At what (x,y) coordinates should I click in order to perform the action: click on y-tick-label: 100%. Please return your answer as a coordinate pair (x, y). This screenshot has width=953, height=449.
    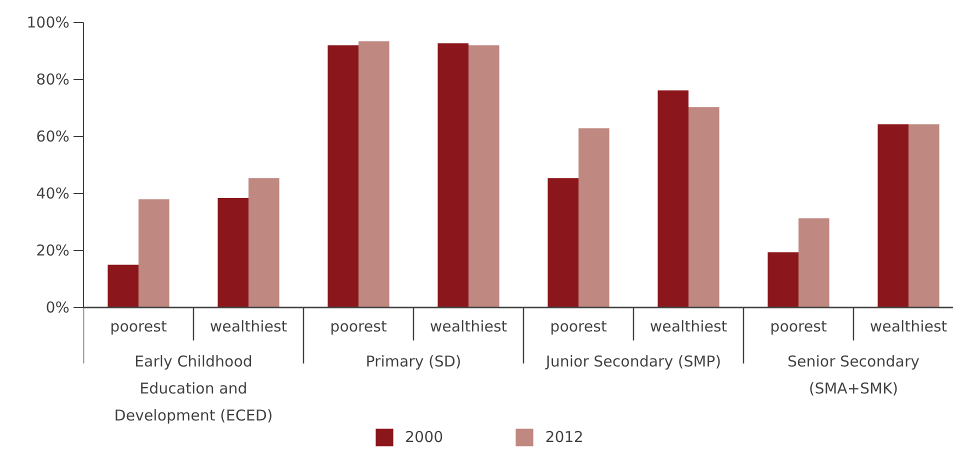
    Looking at the image, I should click on (48, 23).